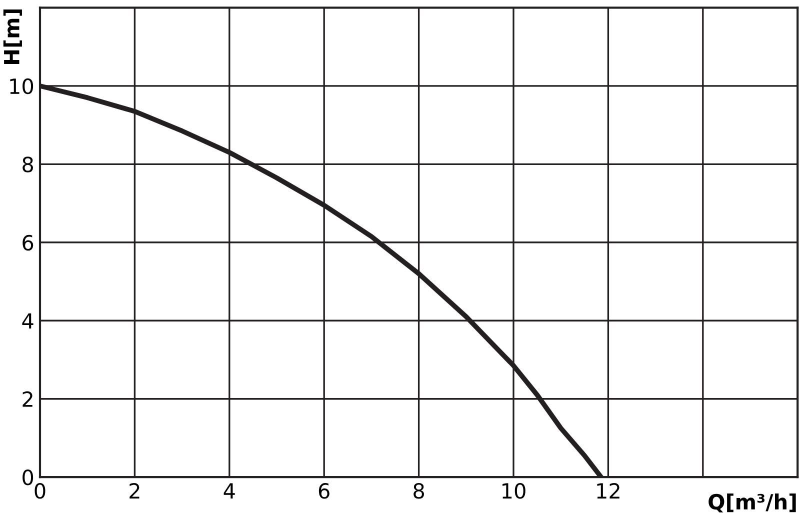 The image size is (800, 513). I want to click on x-axis-title: Q[m³/h], so click(752, 503).